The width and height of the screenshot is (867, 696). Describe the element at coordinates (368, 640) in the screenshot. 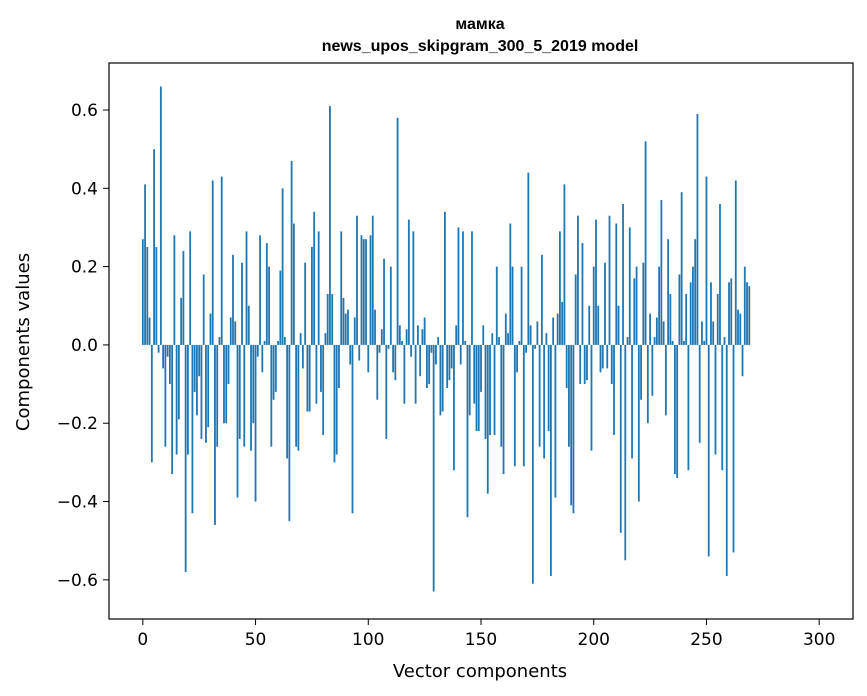

I see `x-tick-label: 100` at that location.